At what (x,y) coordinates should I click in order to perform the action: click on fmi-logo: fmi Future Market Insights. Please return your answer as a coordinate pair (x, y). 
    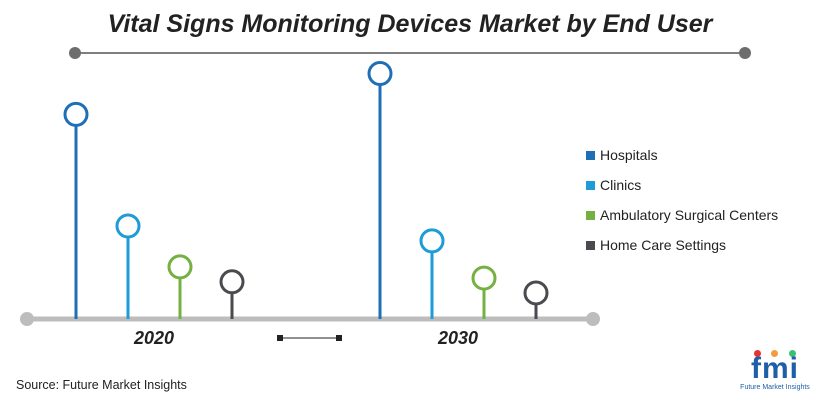
    Looking at the image, I should click on (775, 374).